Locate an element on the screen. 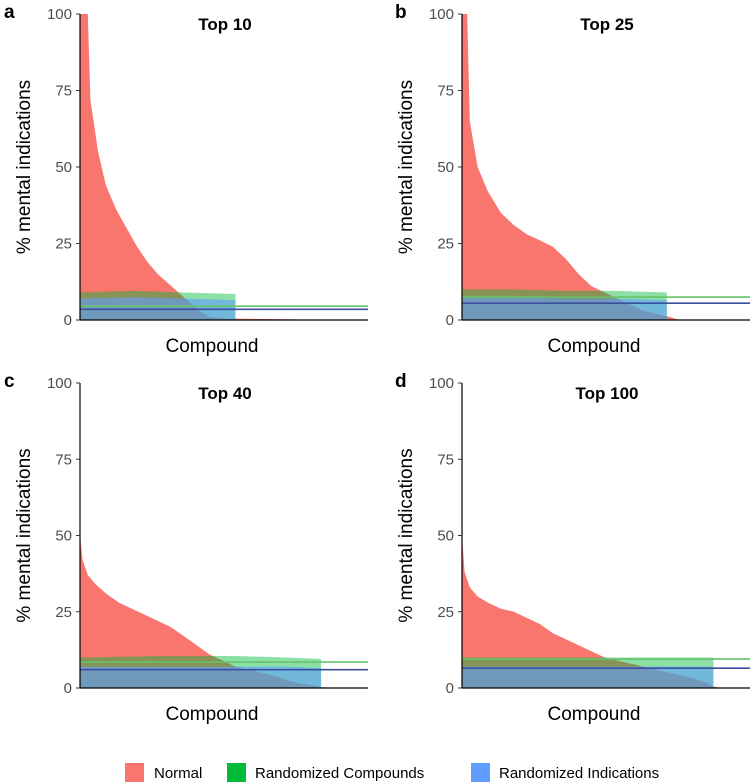 Image resolution: width=750 pixels, height=784 pixels. panel-title: Top 40 is located at coordinates (225, 393).